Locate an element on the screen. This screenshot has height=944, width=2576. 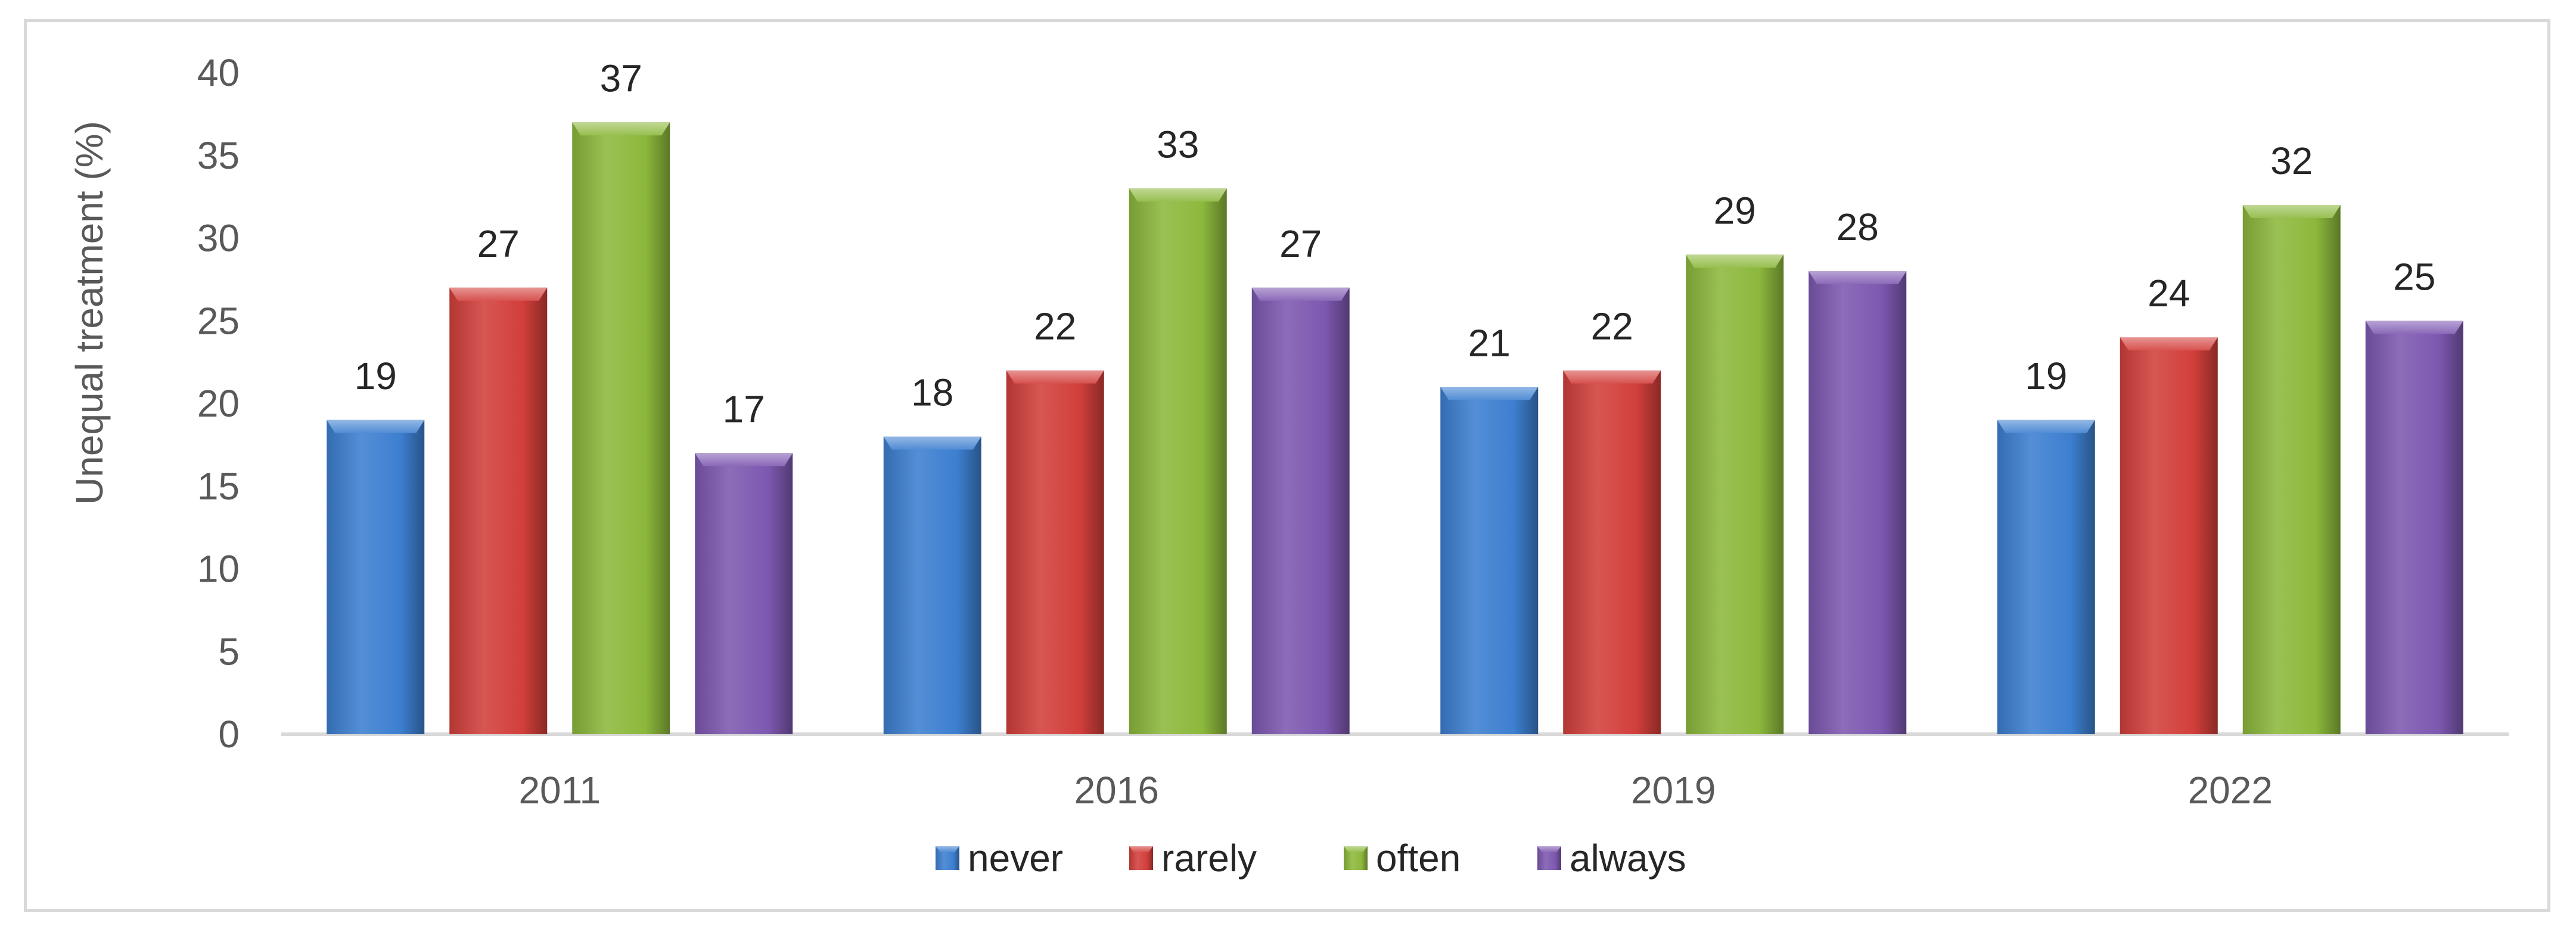
data-label: 37 is located at coordinates (621, 78).